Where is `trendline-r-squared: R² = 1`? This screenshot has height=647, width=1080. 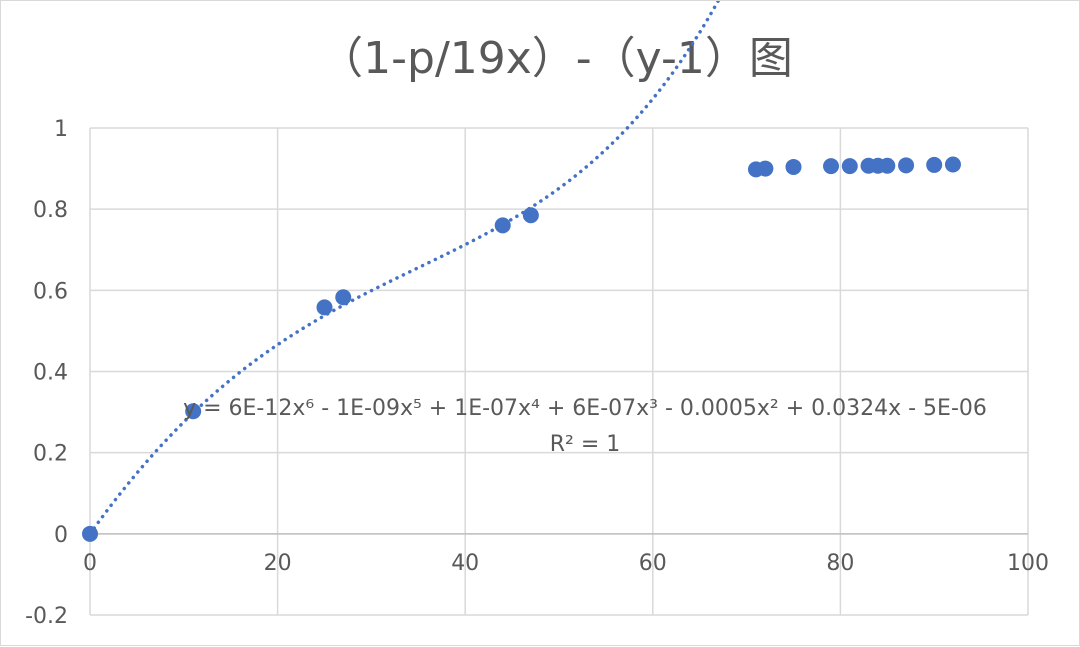 trendline-r-squared: R² = 1 is located at coordinates (585, 444).